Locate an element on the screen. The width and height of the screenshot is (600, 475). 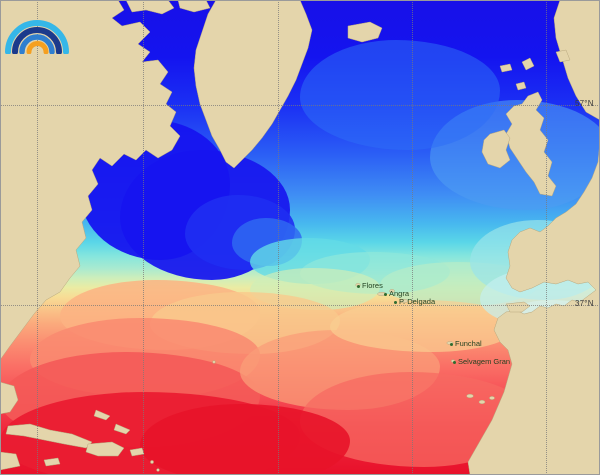
yucatan-landmass is located at coordinates (10, 461).